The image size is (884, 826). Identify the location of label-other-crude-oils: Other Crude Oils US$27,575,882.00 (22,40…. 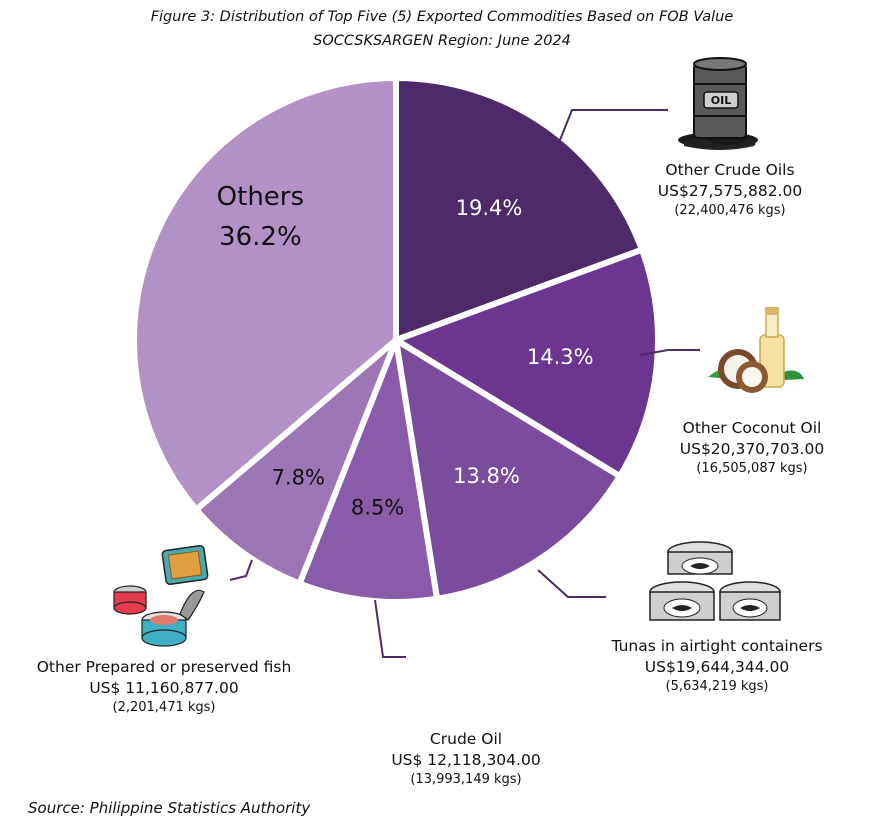
(730, 189).